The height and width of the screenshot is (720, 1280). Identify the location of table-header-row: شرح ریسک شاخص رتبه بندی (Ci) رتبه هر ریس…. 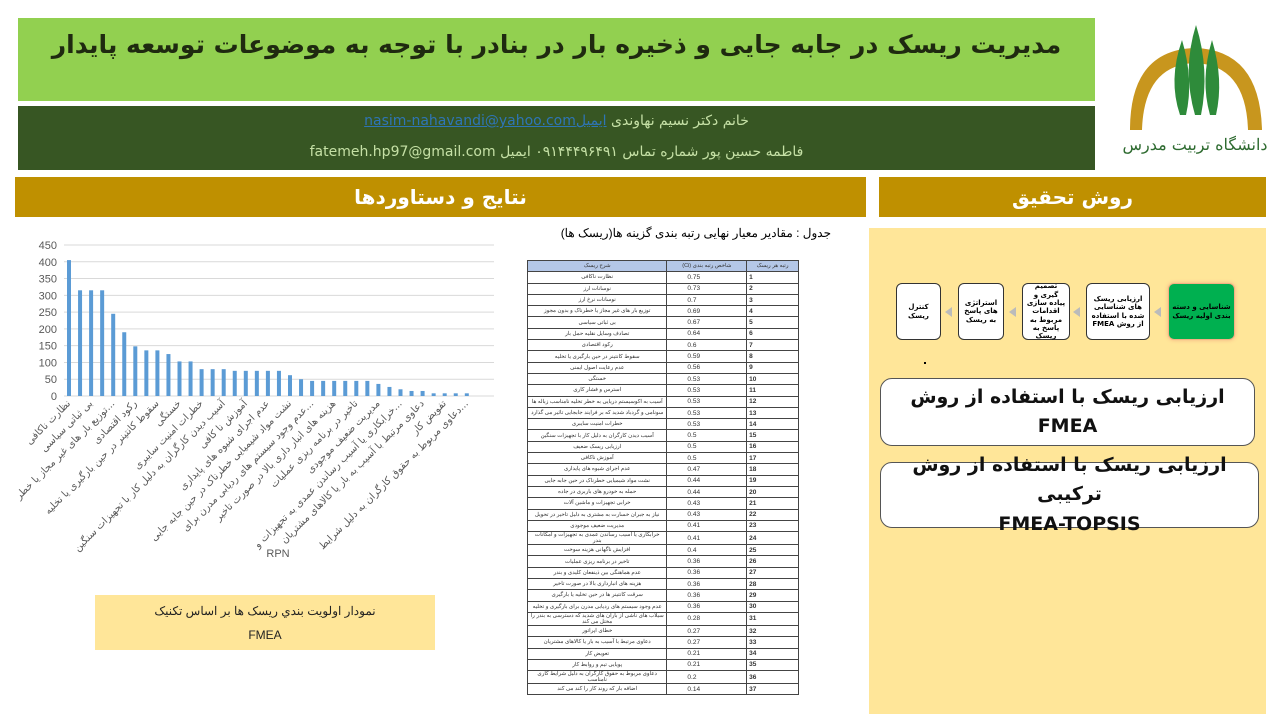
(662, 266).